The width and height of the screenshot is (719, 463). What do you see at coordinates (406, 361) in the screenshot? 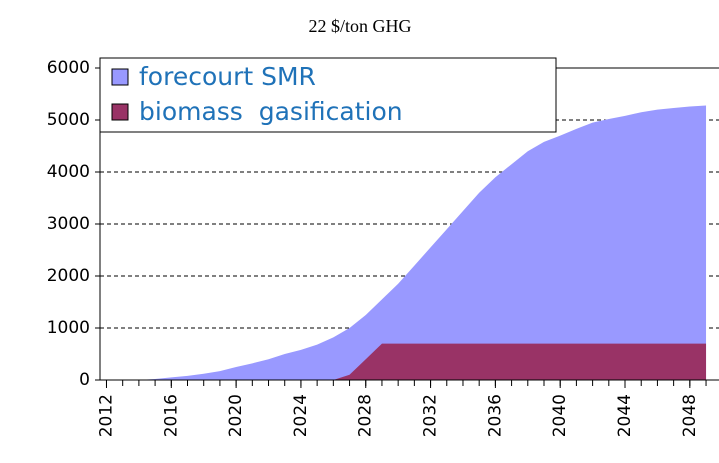
I see `area` at bounding box center [406, 361].